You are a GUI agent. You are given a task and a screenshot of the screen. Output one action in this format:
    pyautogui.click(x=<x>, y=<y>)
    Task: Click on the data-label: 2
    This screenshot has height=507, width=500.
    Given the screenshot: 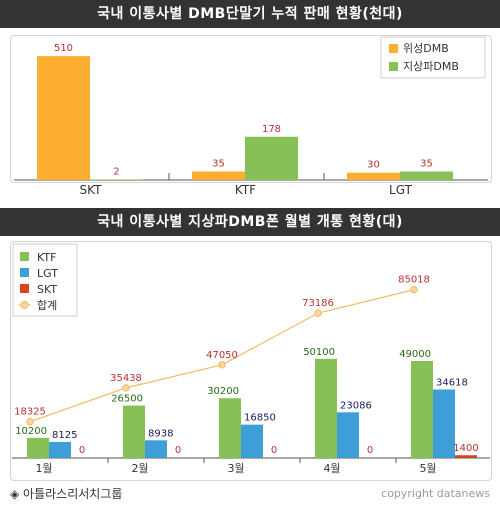 What is the action you would take?
    pyautogui.click(x=116, y=172)
    